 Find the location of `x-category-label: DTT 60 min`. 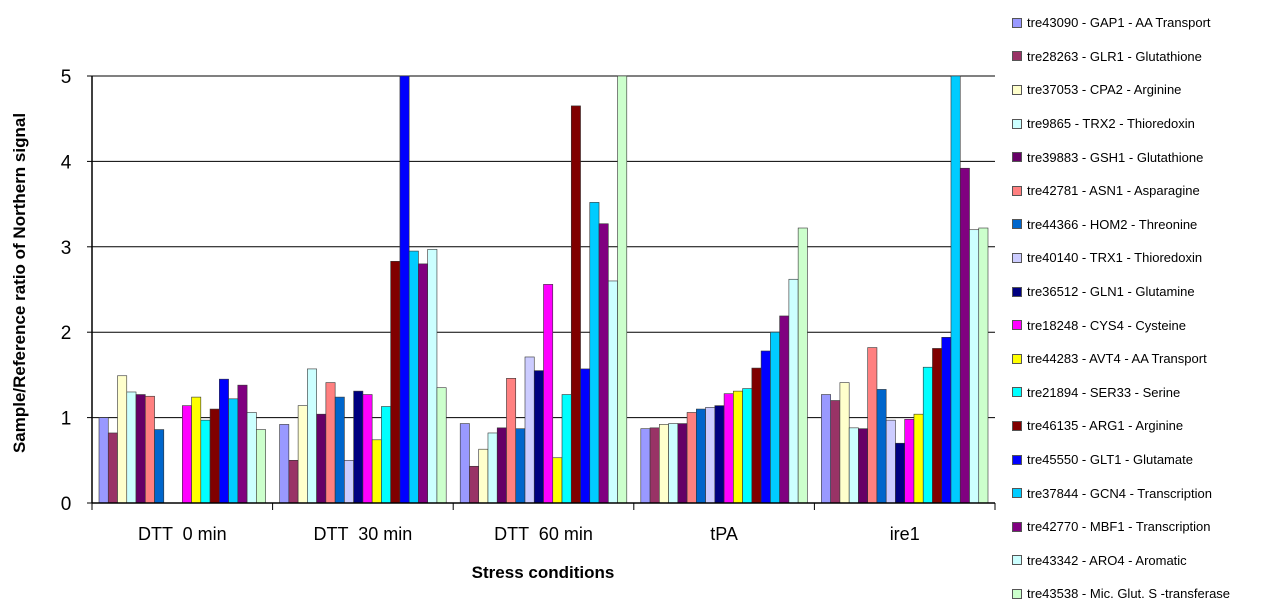

x-category-label: DTT 60 min is located at coordinates (543, 534).